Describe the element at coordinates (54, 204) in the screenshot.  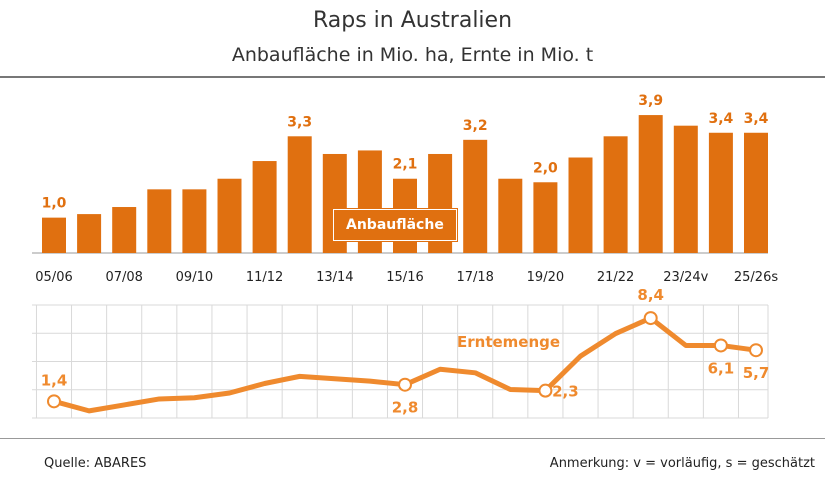
I see `bar-data-label: 1,0` at that location.